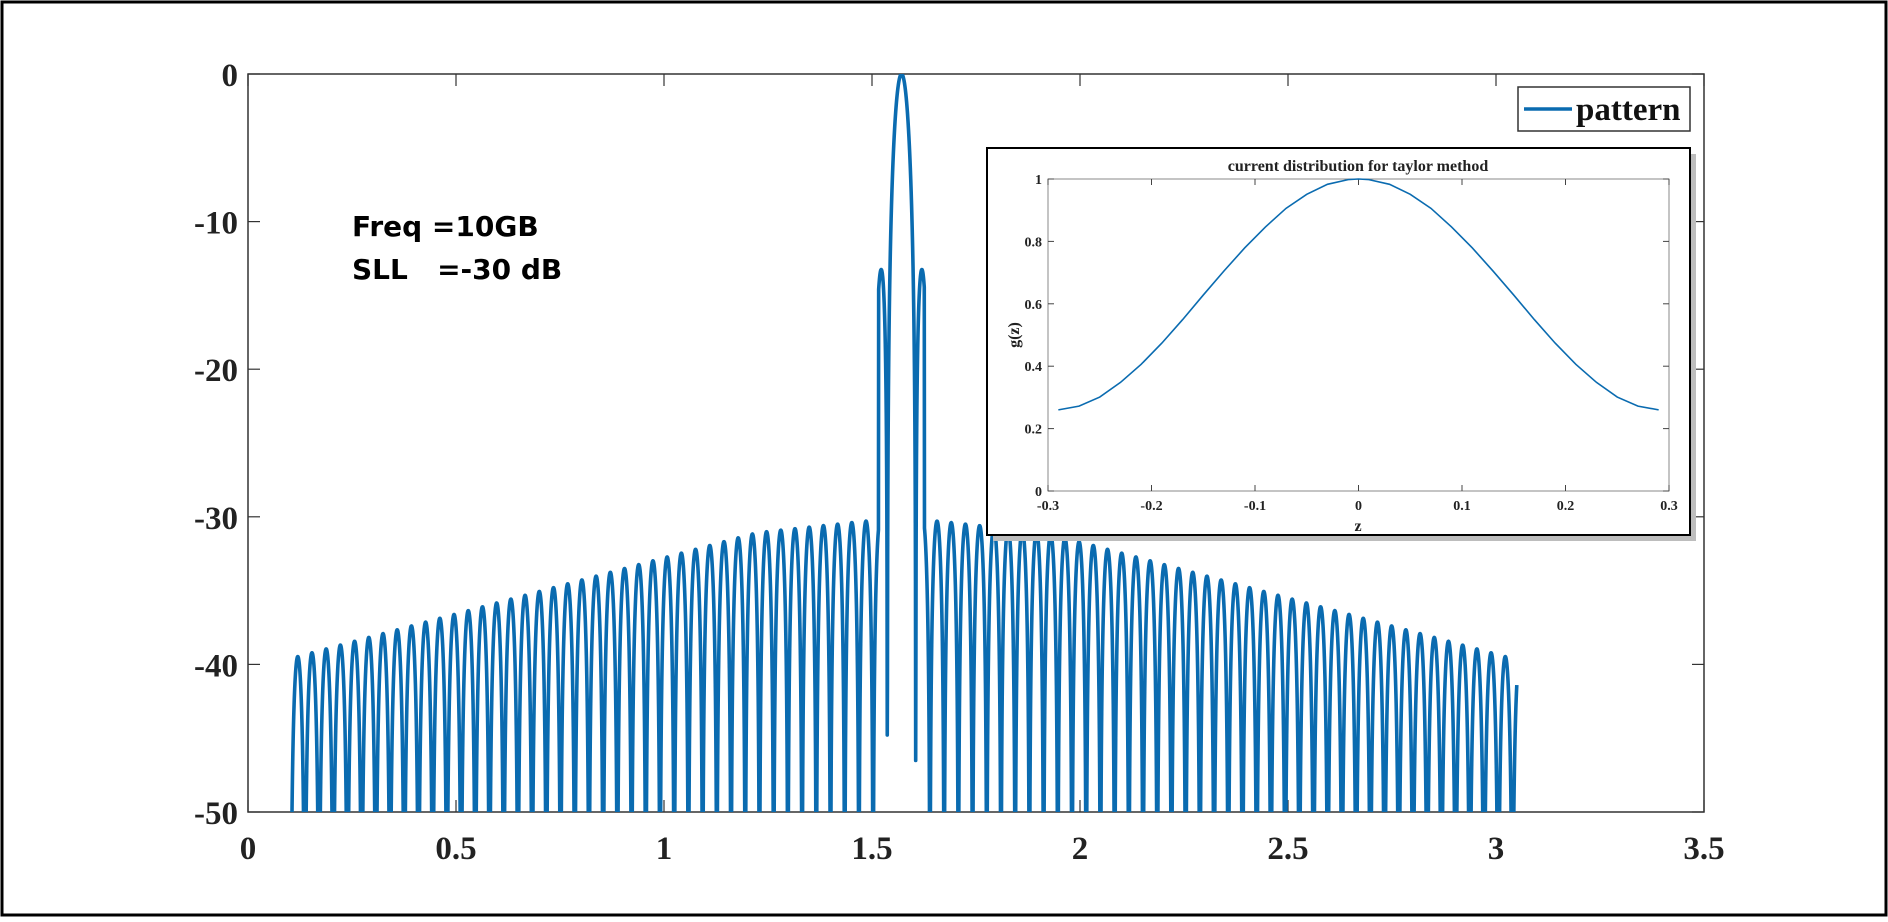 This screenshot has height=922, width=1888. I want to click on inset-plot-area, so click(1358, 335).